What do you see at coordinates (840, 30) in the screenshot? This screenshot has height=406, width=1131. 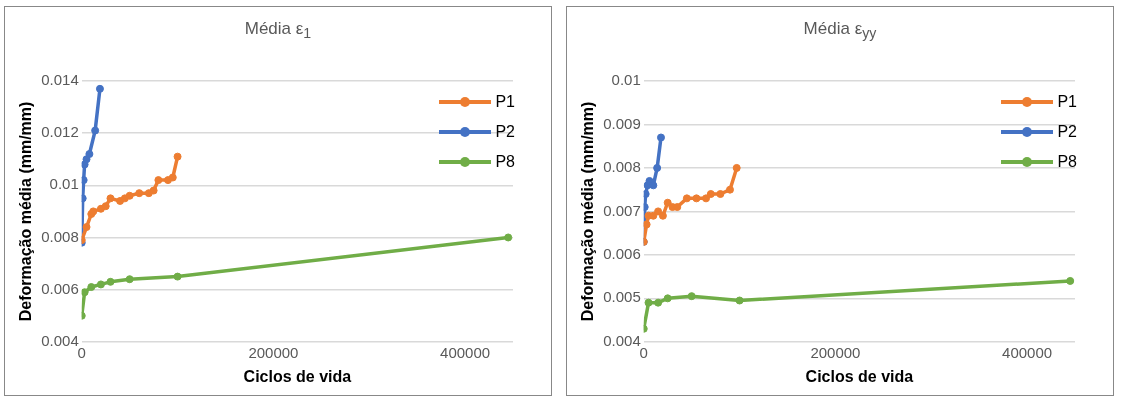 I see `chart-title: Média ε$_{yy}$` at bounding box center [840, 30].